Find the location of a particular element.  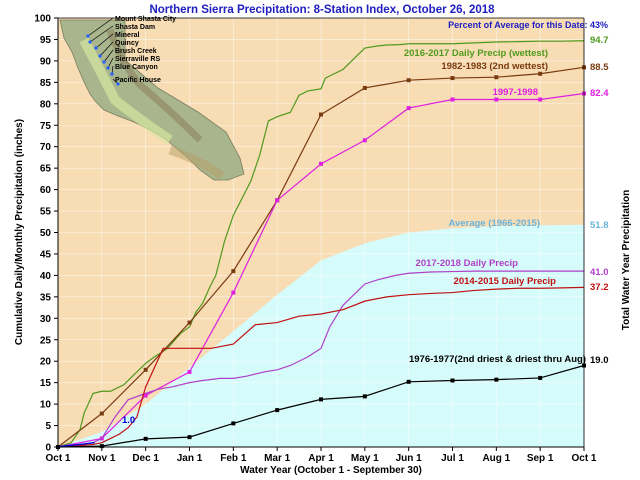

x-tick-label: Apr 1 is located at coordinates (321, 458).